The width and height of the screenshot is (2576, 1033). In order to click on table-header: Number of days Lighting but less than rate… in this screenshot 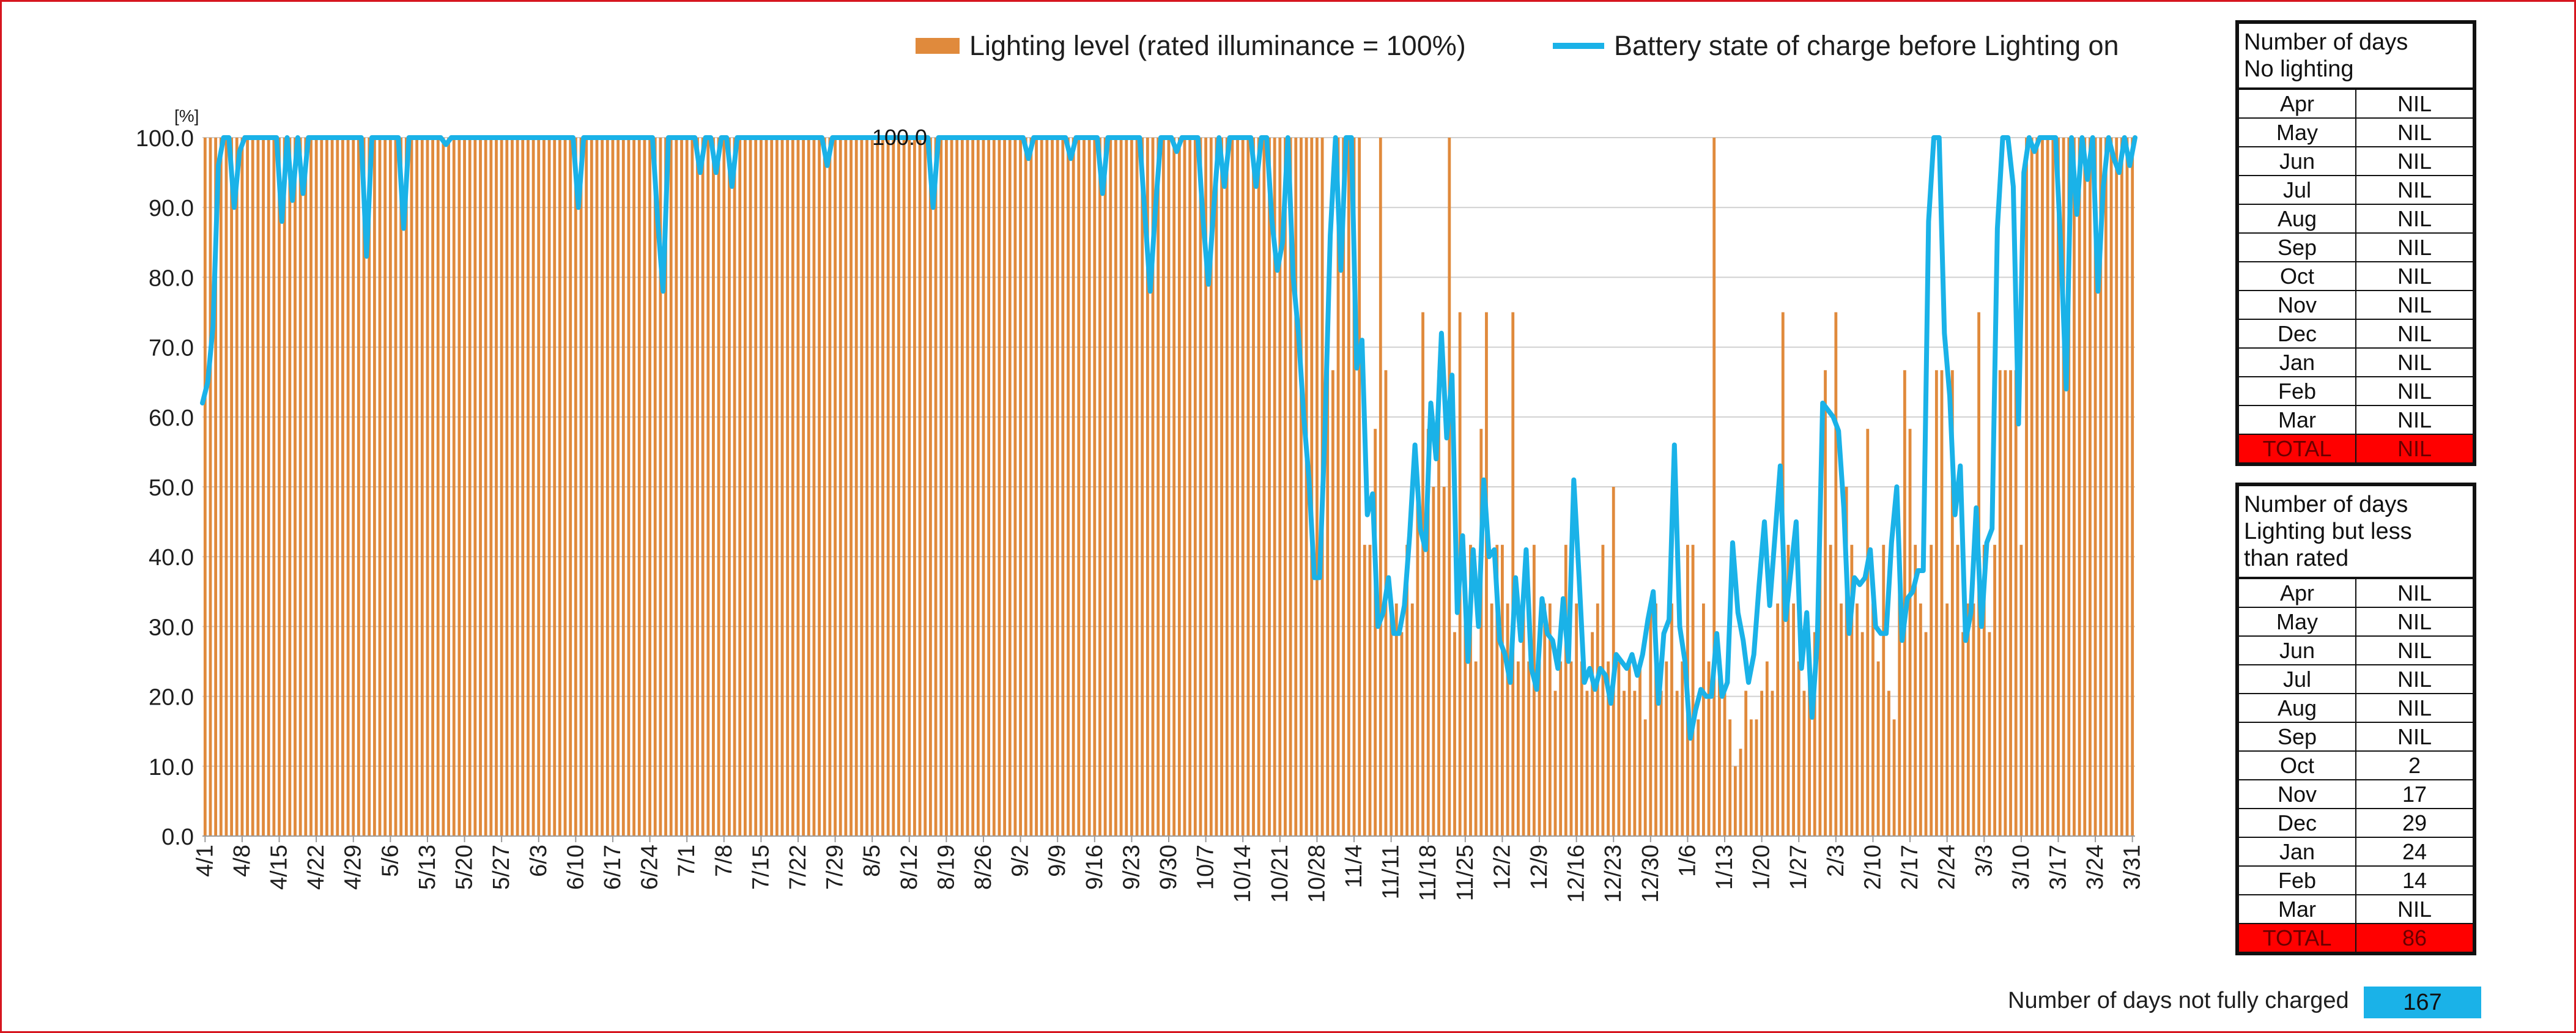, I will do `click(2355, 531)`.